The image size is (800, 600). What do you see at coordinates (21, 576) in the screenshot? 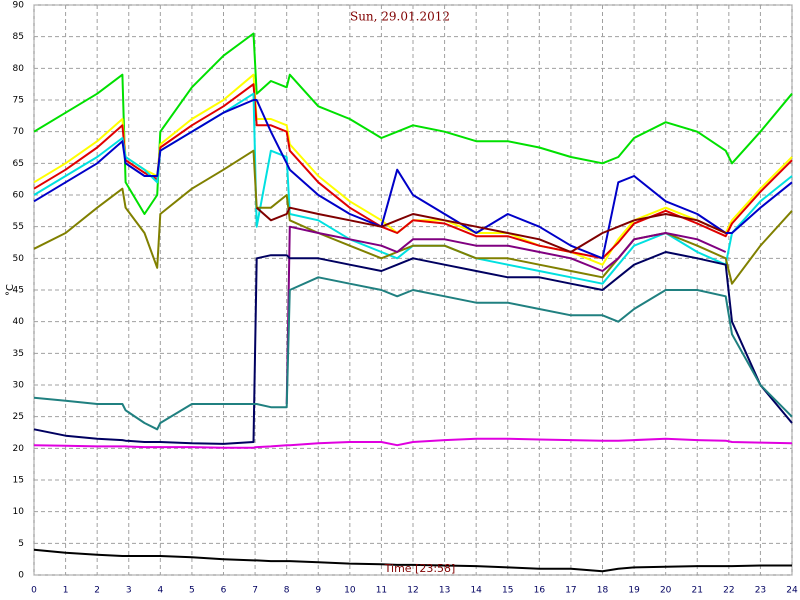
I see `y-tick-label: 0` at bounding box center [21, 576].